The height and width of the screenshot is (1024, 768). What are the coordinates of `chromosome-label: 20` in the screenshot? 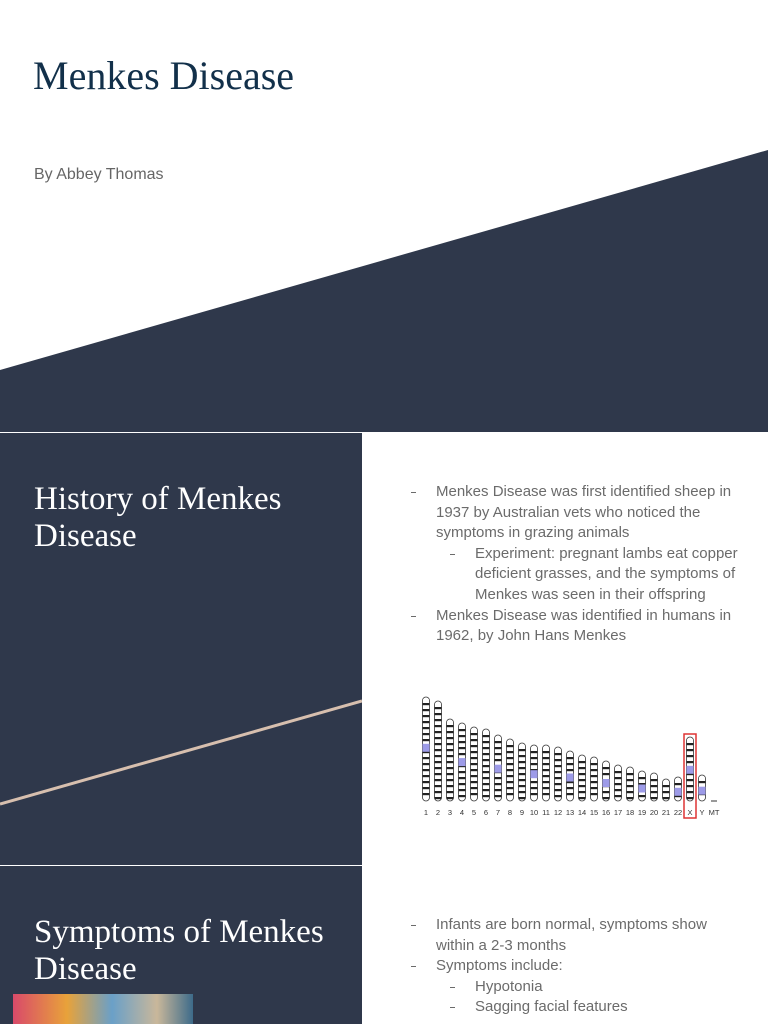 It's located at (654, 812).